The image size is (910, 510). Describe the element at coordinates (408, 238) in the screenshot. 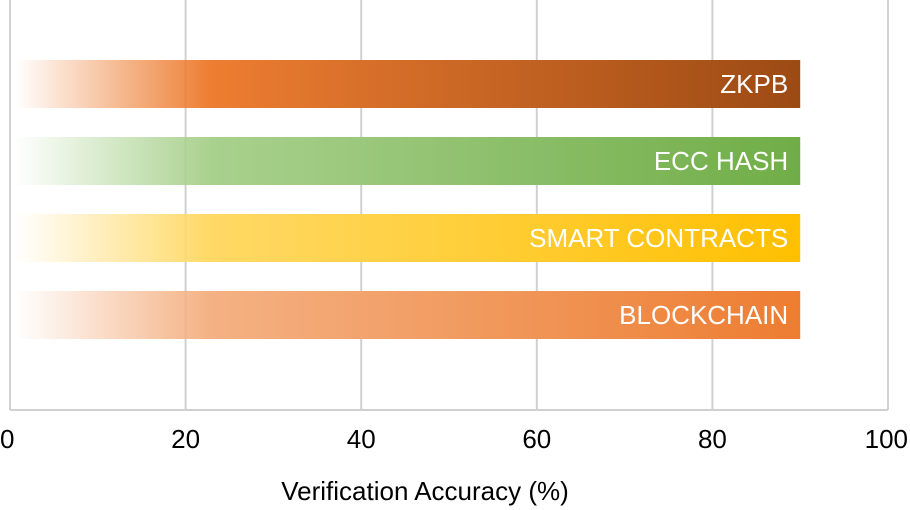

I see `bar-smart-contracts` at that location.